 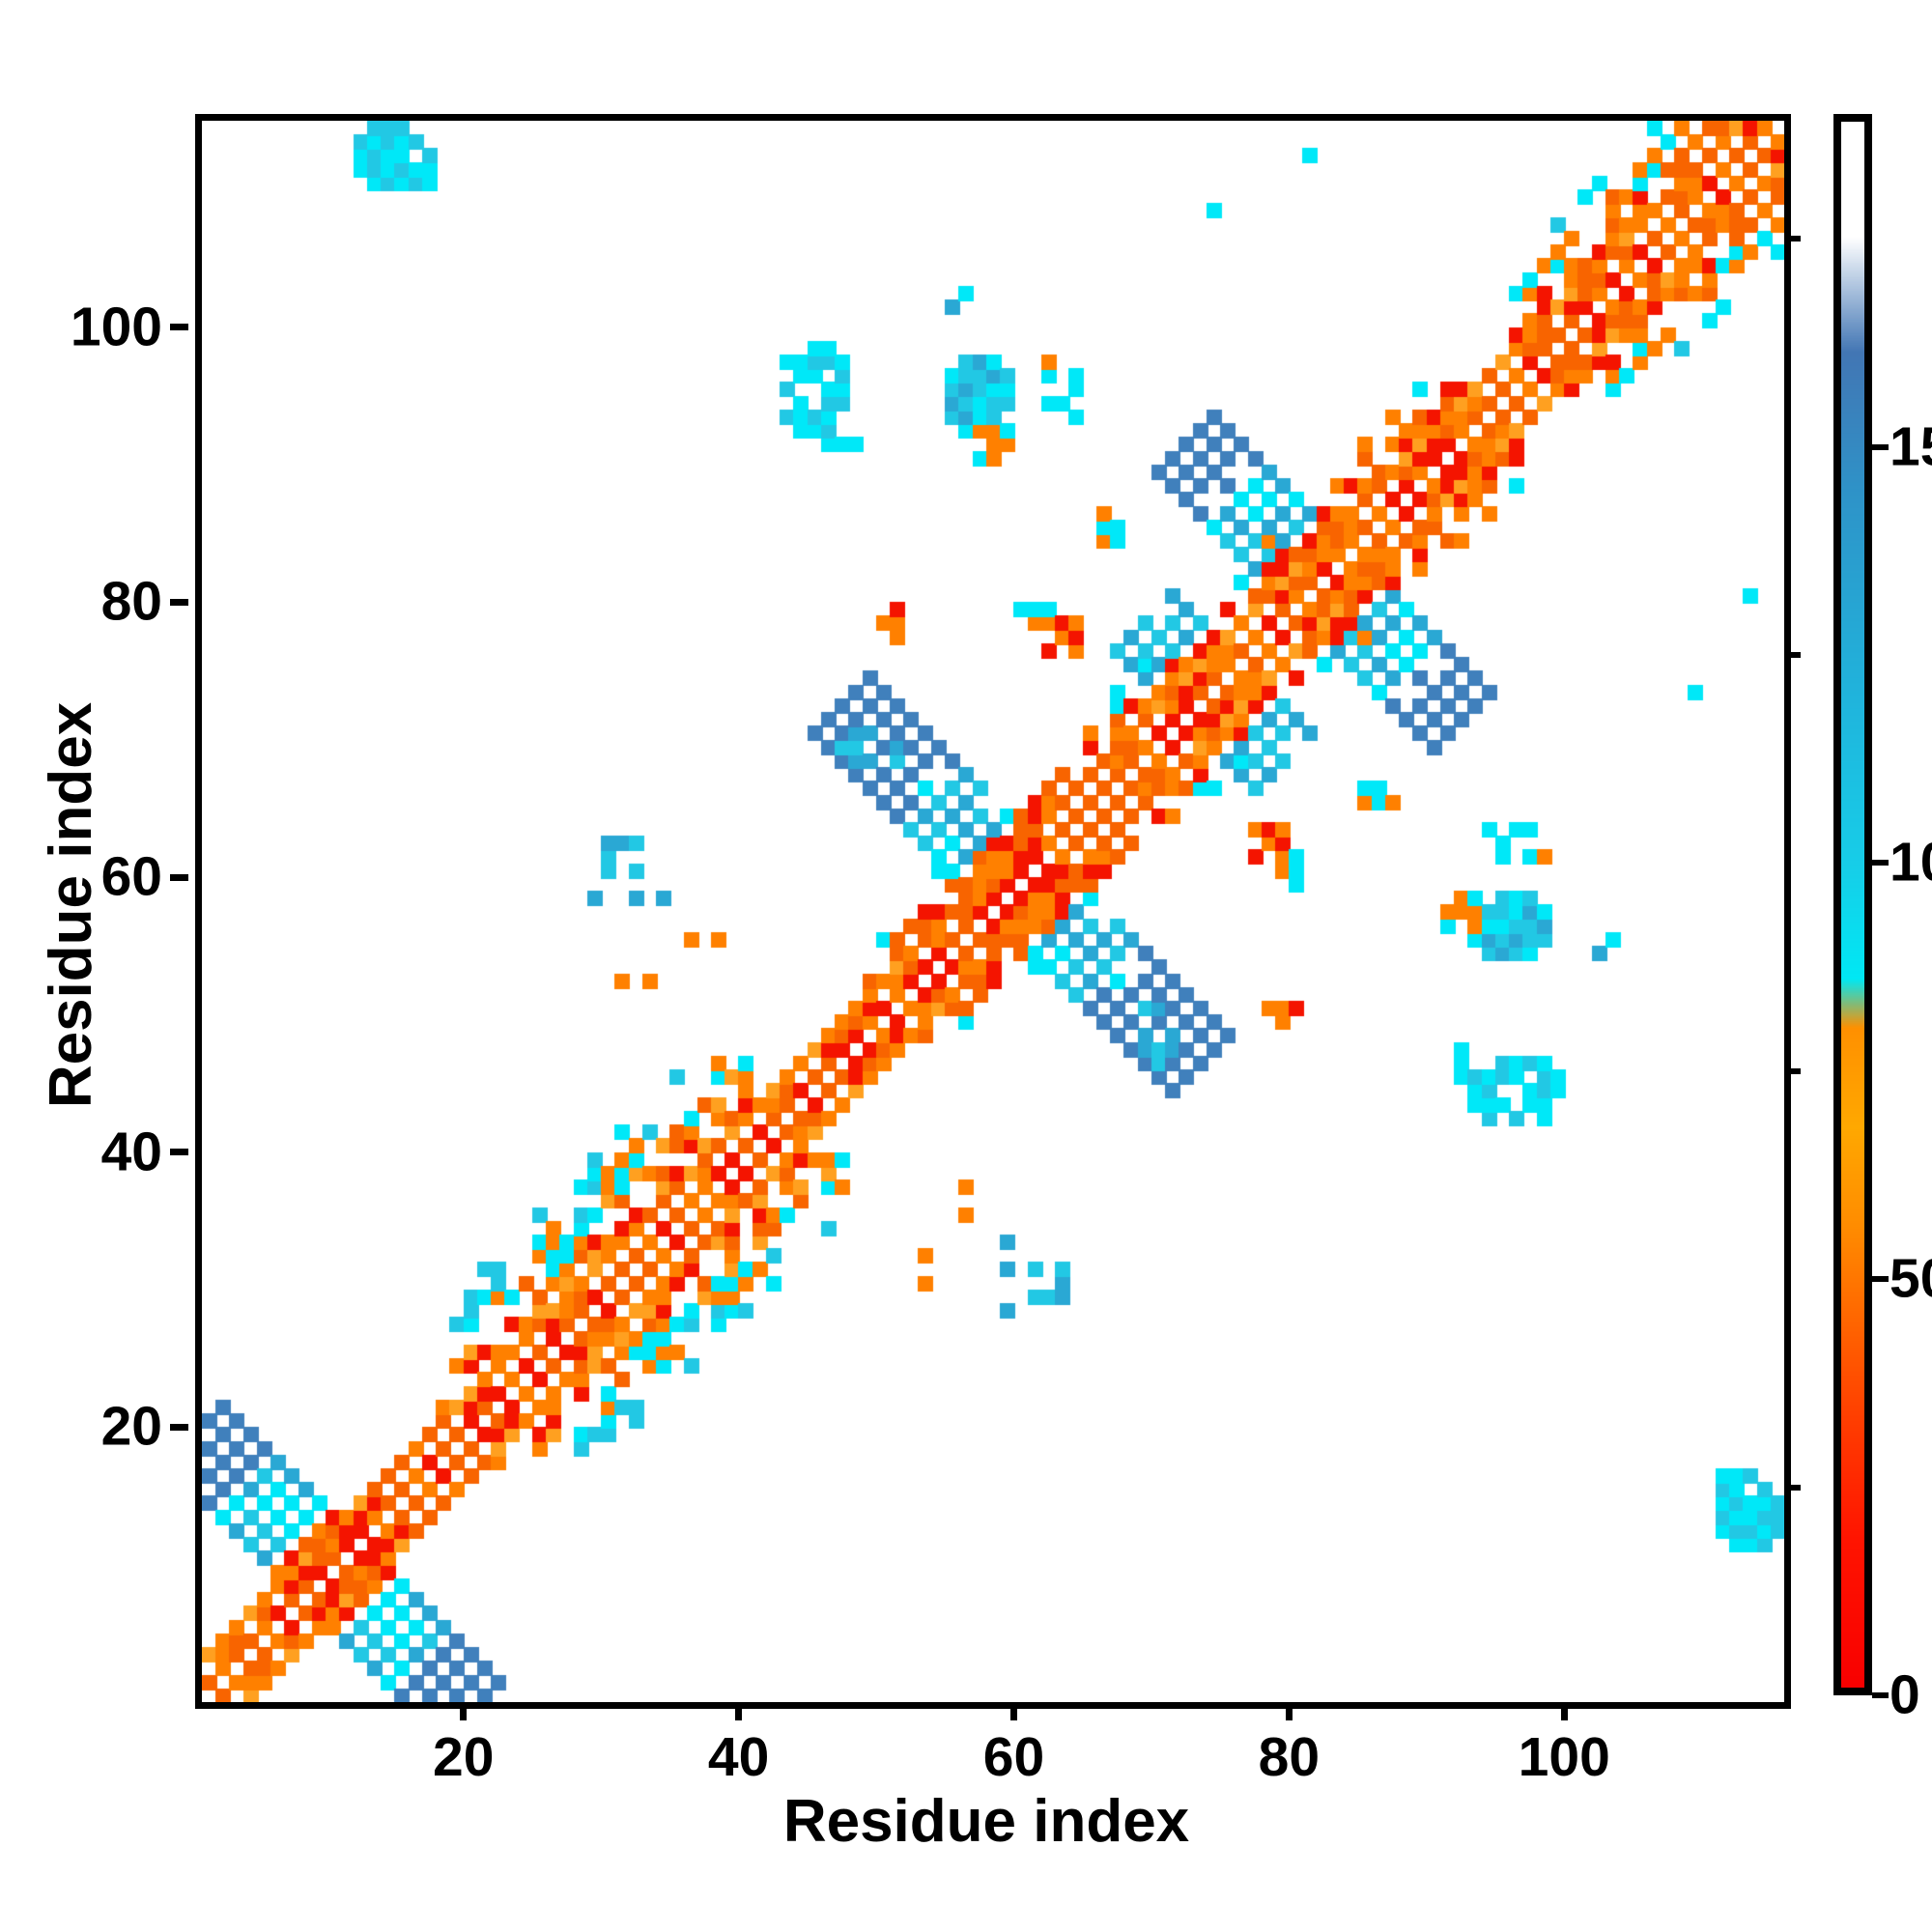 I want to click on colorbar-gradient, so click(x=1852, y=905).